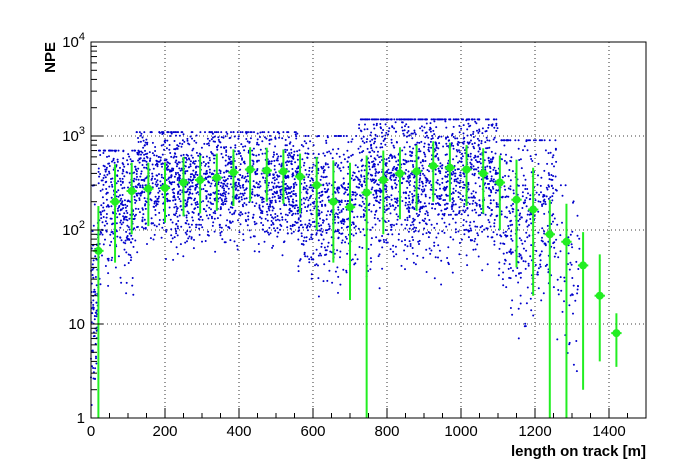  I want to click on profile-point, so click(200, 184).